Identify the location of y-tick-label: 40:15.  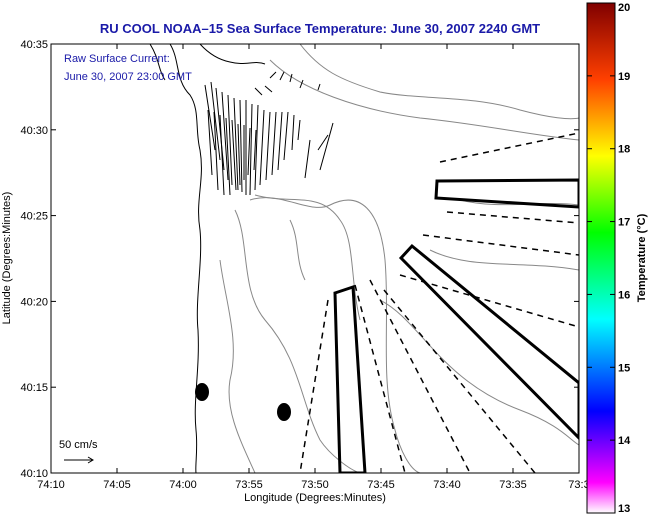
(34, 388).